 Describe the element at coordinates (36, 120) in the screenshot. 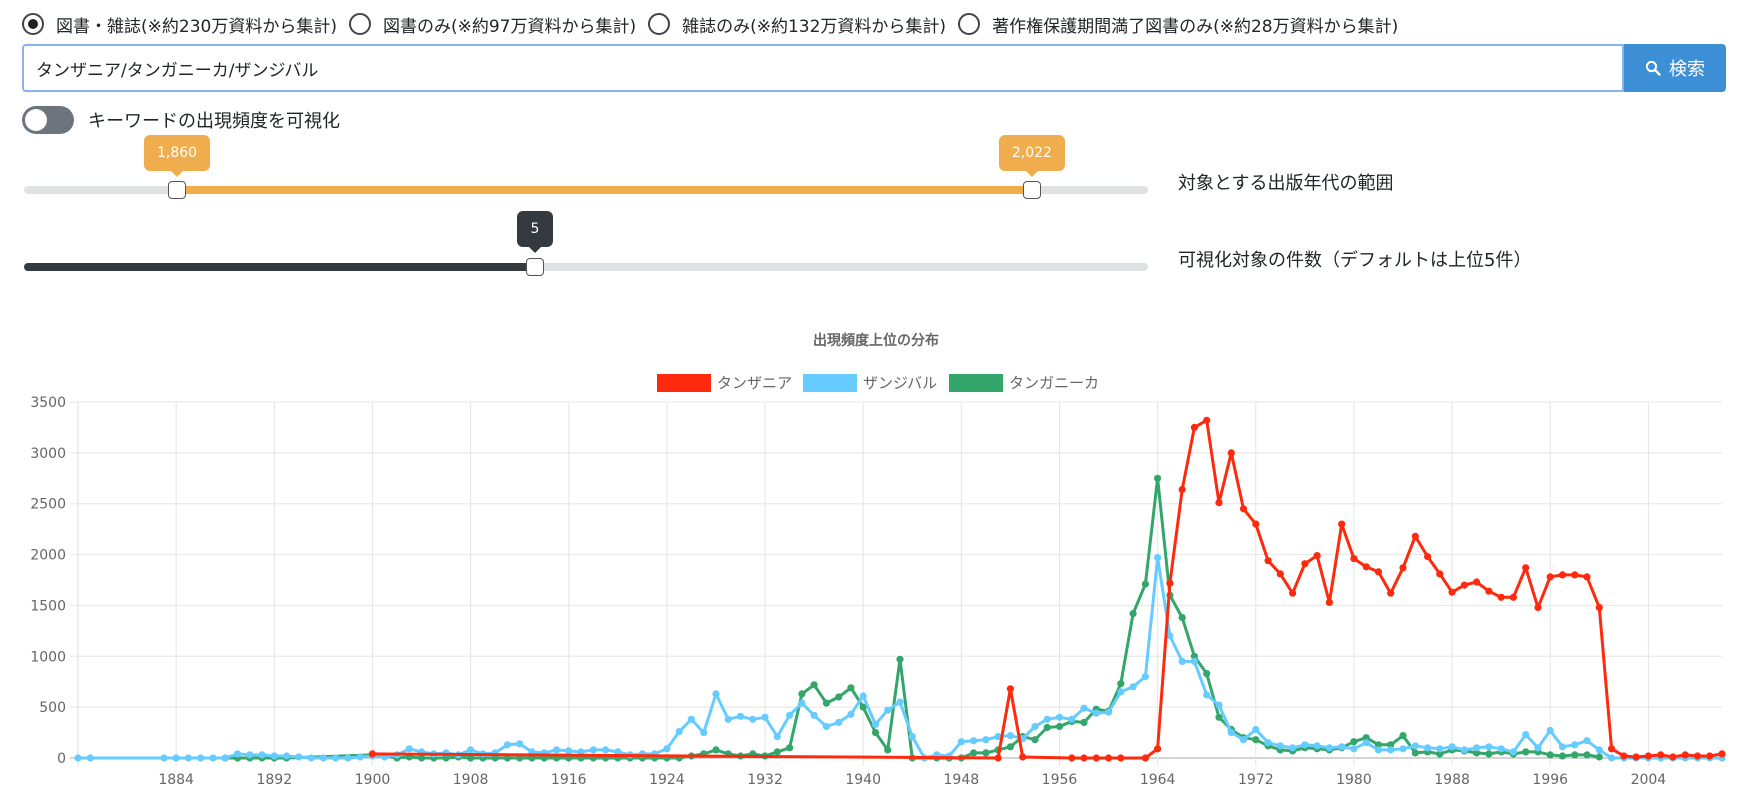

I see `toggle-knob` at that location.